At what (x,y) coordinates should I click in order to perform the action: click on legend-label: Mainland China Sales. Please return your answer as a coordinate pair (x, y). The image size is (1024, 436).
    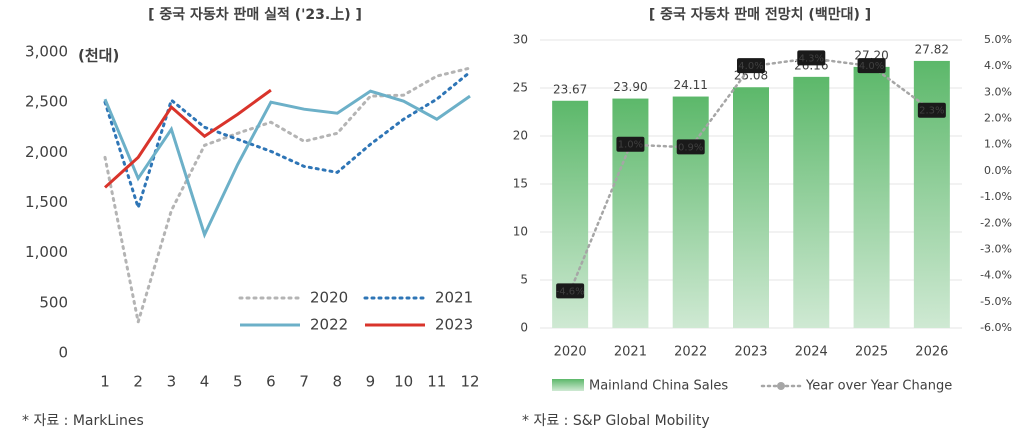
    Looking at the image, I should click on (658, 386).